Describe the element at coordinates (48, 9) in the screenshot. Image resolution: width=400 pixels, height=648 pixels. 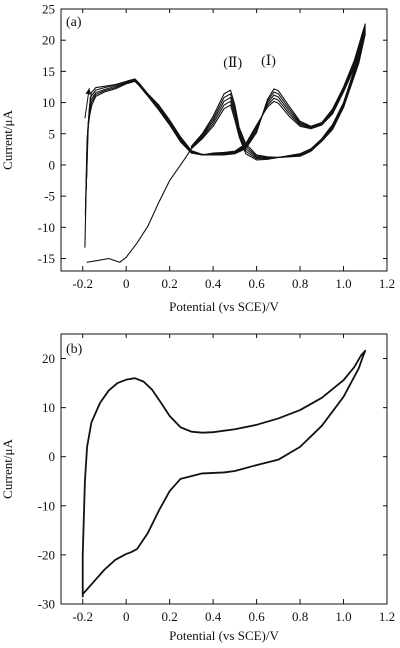
I see `y-tick-label: 25` at that location.